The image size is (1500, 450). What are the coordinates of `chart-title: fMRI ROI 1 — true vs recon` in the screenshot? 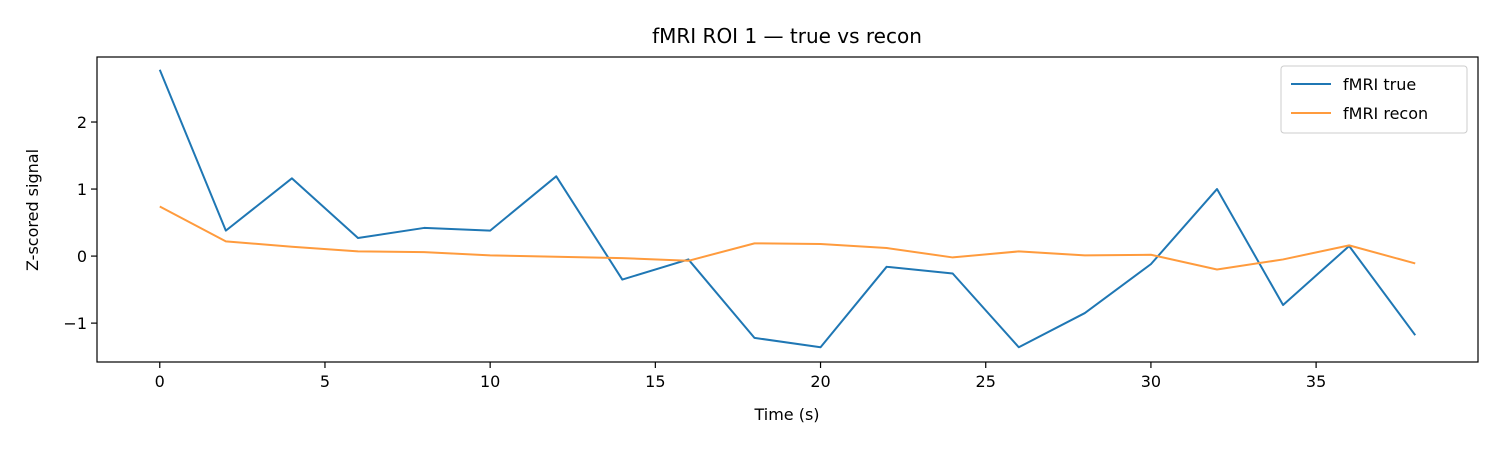 It's located at (787, 36).